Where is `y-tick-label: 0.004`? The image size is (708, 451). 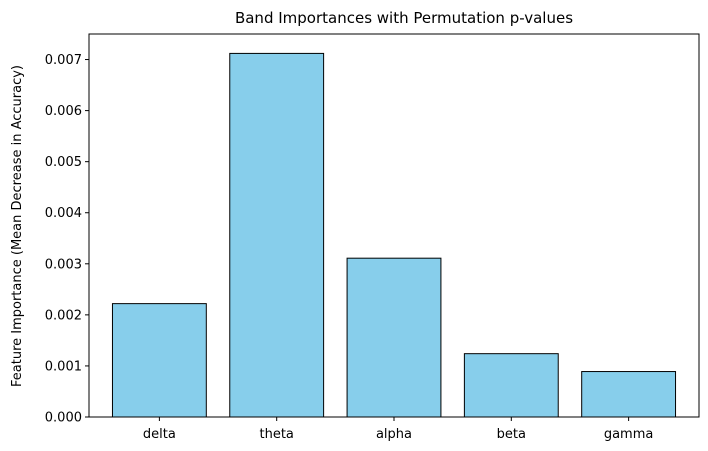 y-tick-label: 0.004 is located at coordinates (63, 213).